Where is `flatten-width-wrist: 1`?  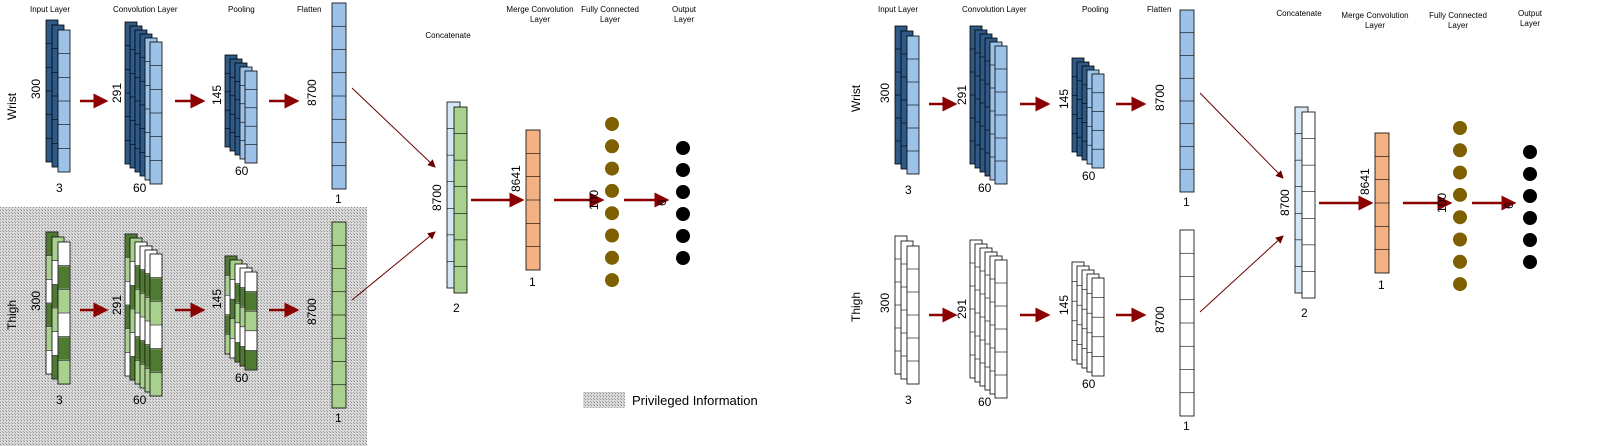
flatten-width-wrist: 1 is located at coordinates (1186, 202).